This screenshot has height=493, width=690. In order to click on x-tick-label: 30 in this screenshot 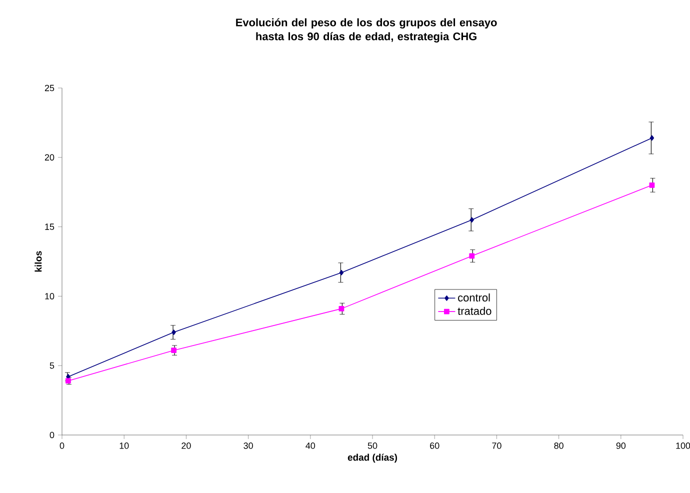, I will do `click(248, 445)`.